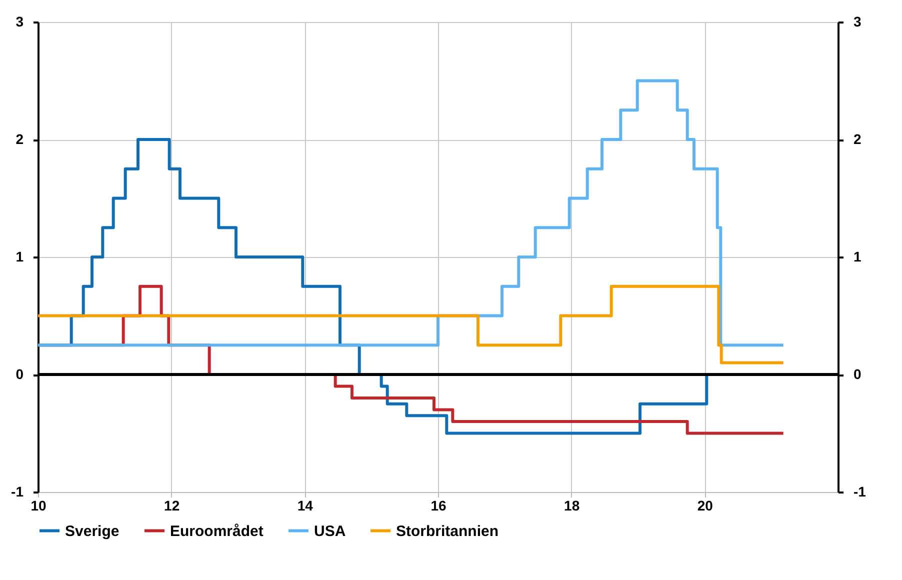  What do you see at coordinates (20, 139) in the screenshot?
I see `y-tick-label: 2` at bounding box center [20, 139].